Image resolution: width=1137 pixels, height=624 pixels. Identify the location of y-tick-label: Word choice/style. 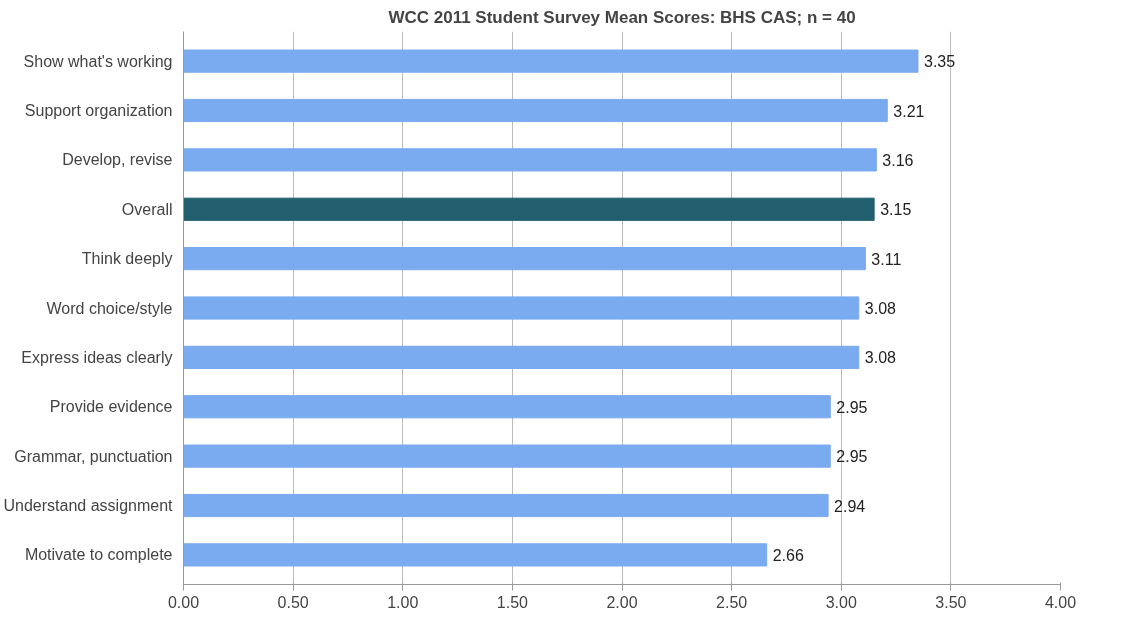
(109, 308).